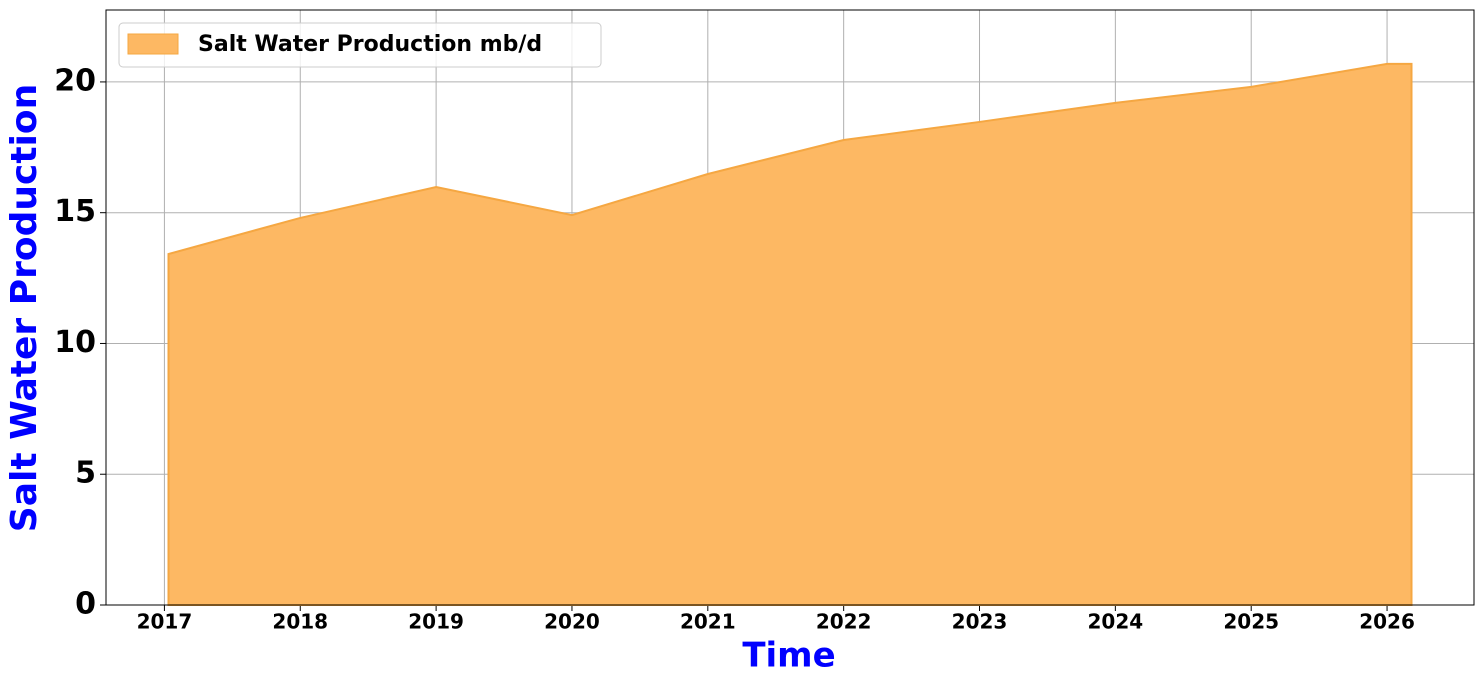 The height and width of the screenshot is (684, 1484). I want to click on x-tick-label: 2021, so click(708, 622).